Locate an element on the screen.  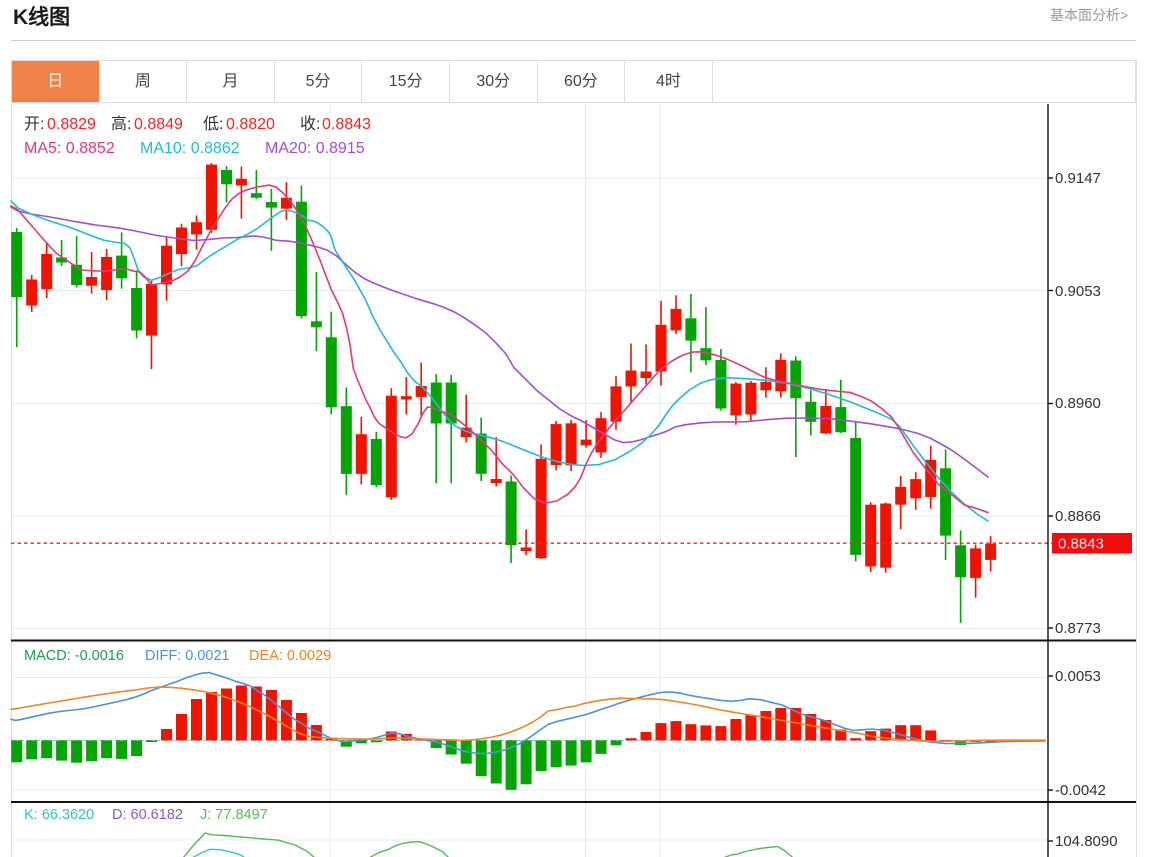
svg-text: -0.0042 is located at coordinates (1080, 790).